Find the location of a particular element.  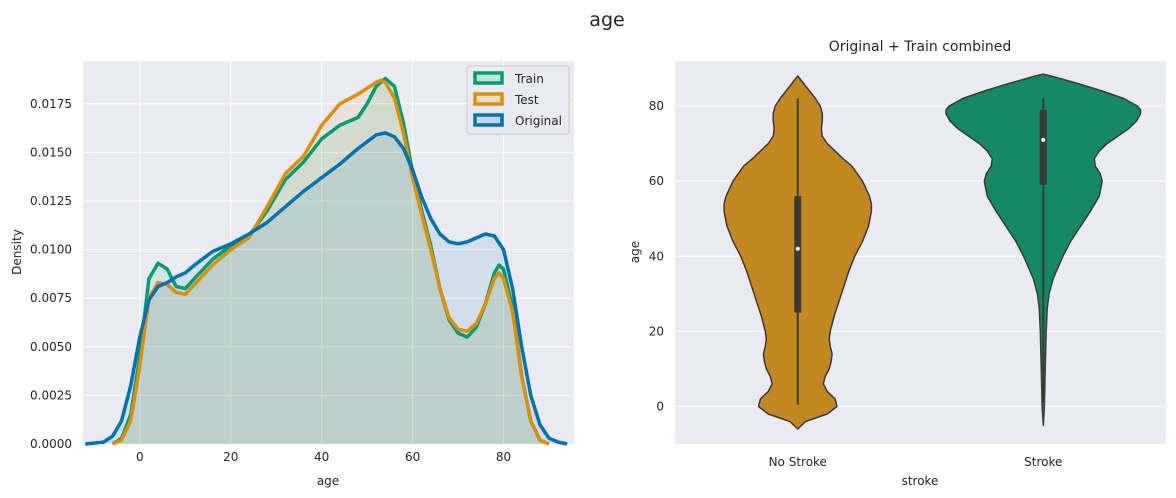

violin-median-no-stroke is located at coordinates (797, 248).